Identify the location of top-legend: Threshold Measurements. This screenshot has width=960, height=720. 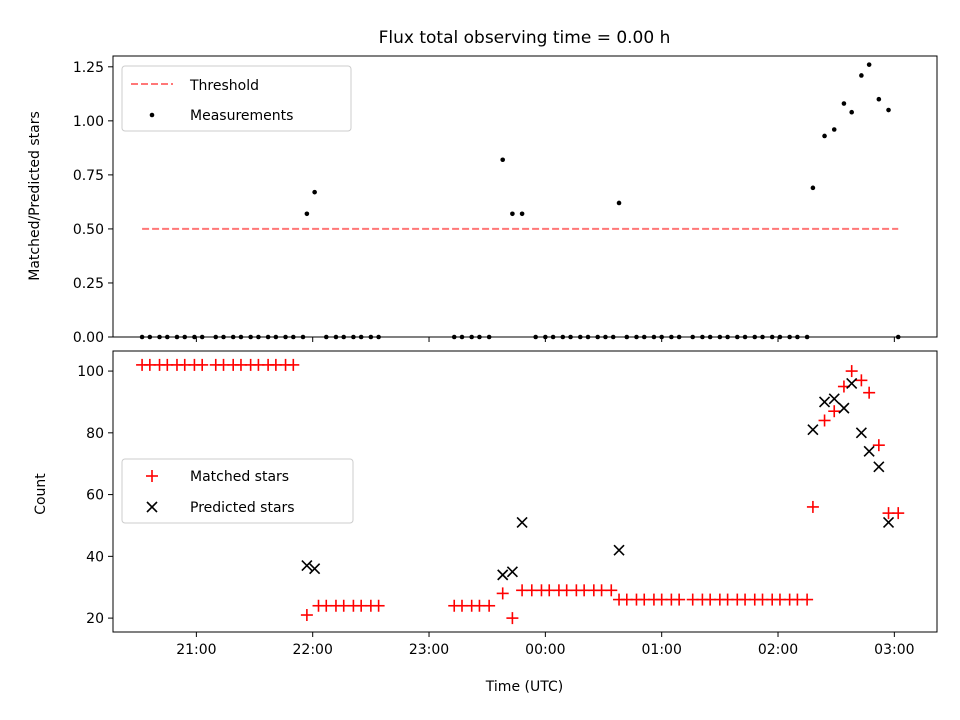
(236, 98).